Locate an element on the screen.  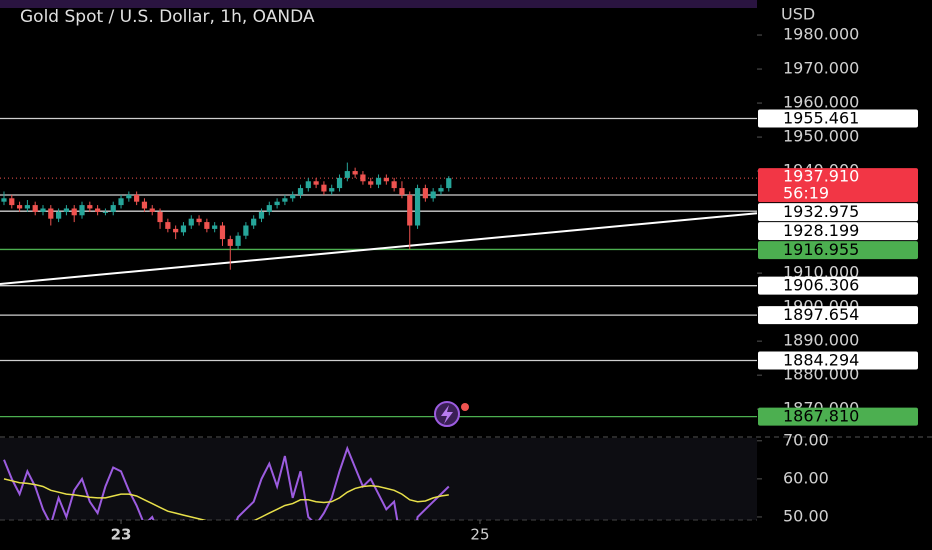
rsi-pane is located at coordinates (378, 479).